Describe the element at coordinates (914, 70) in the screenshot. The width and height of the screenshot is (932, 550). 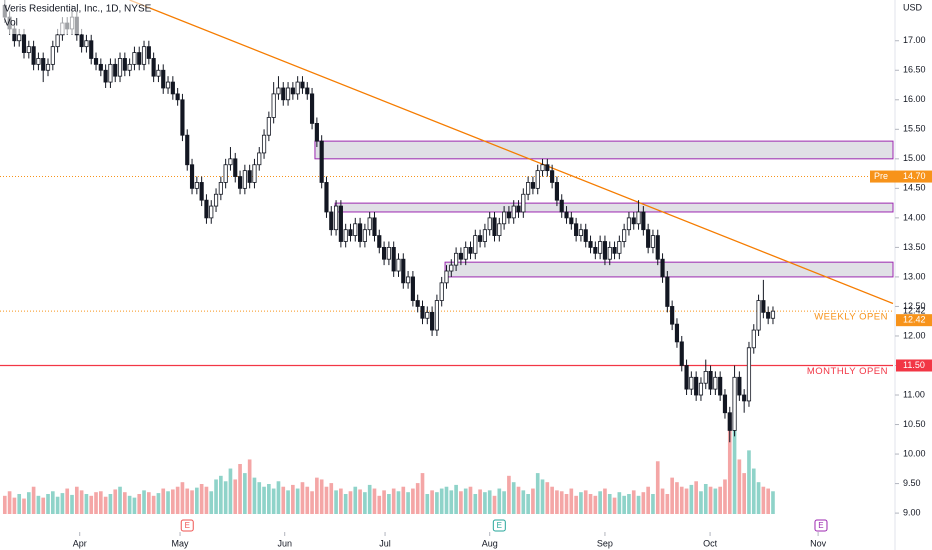
I see `y-tick-label: 16.50` at that location.